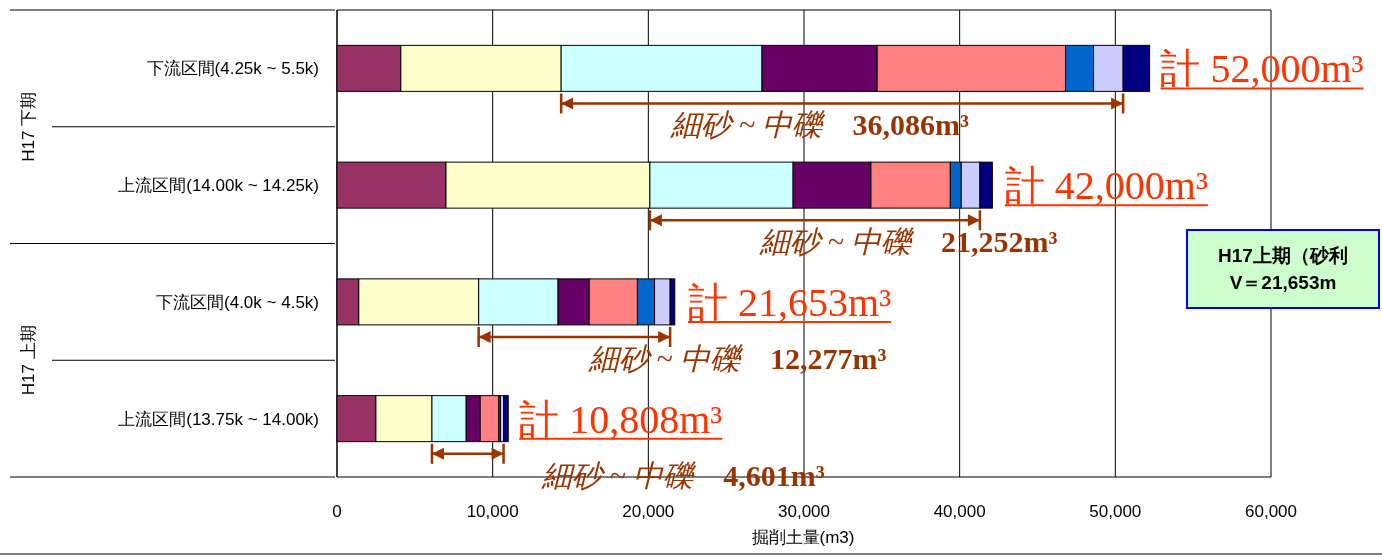 This screenshot has height=557, width=1382. I want to click on note-box: H17上期（砂利 V＝21,653m, so click(1283, 269).